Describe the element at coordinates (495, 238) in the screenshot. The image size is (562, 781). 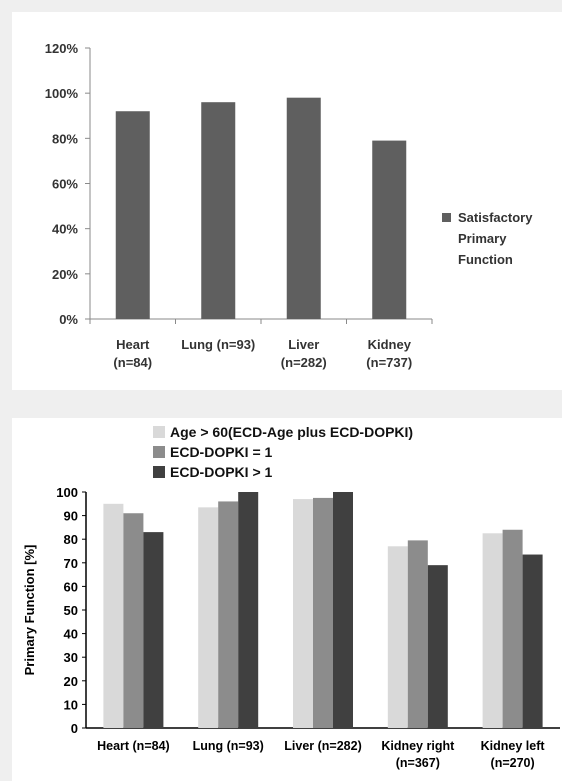
I see `legend-label: Satisfactory Primary Function` at that location.